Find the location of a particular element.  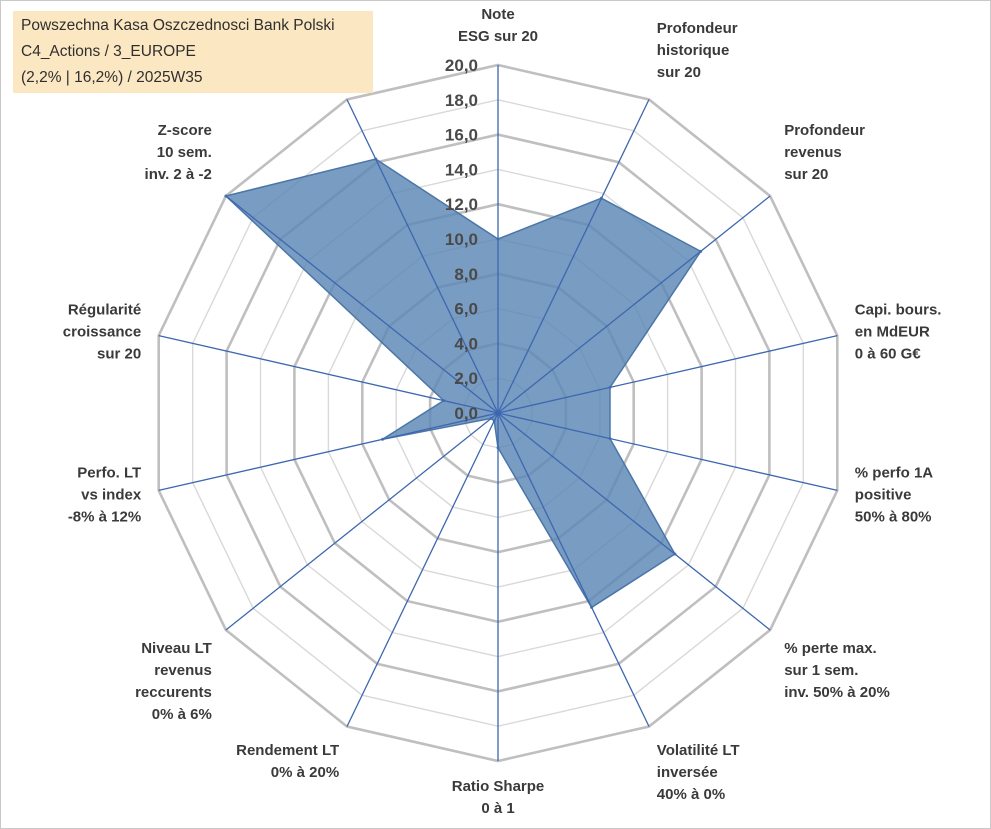

axis-label: 40% à 0% is located at coordinates (691, 794).